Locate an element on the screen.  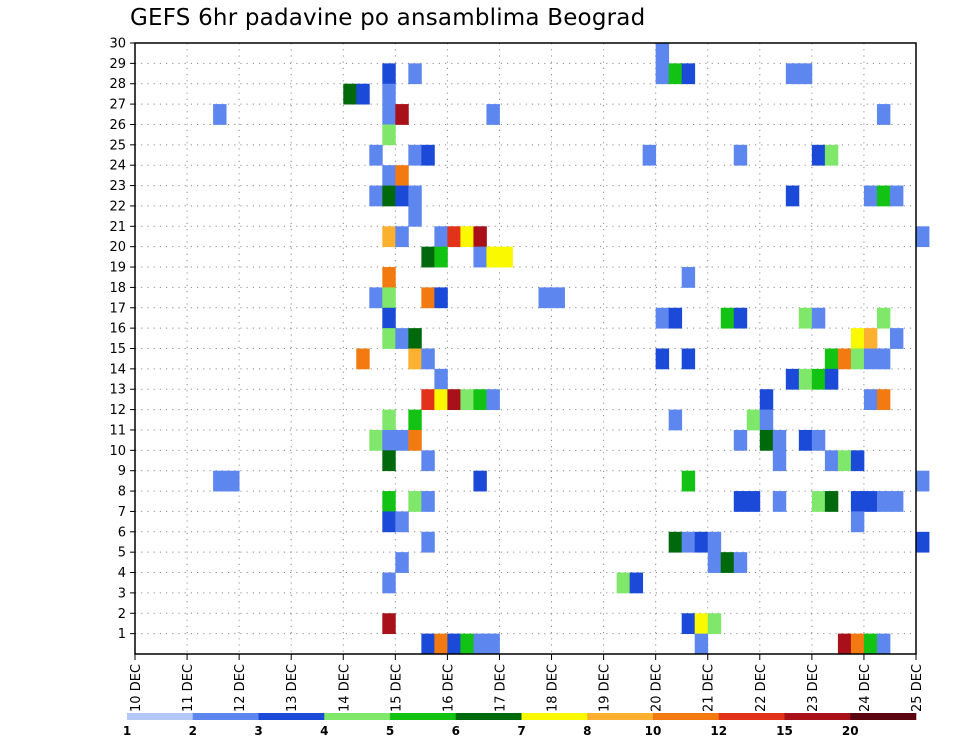
y-tick-label: 25 is located at coordinates (117, 145).